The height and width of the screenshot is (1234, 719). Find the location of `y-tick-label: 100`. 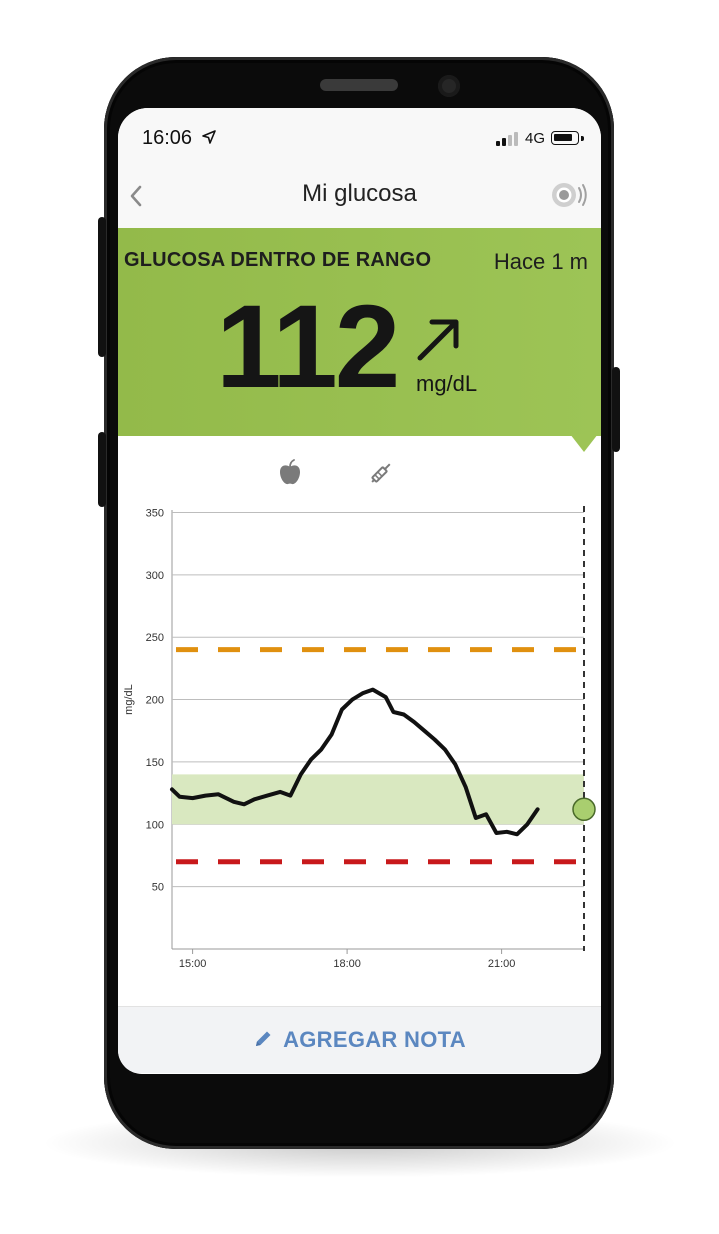

y-tick-label: 100 is located at coordinates (155, 825).